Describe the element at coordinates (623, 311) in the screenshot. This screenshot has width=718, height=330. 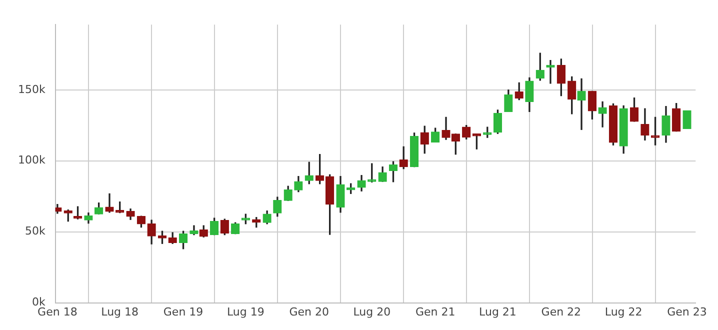
I see `x-tick-label: Lug 22` at that location.